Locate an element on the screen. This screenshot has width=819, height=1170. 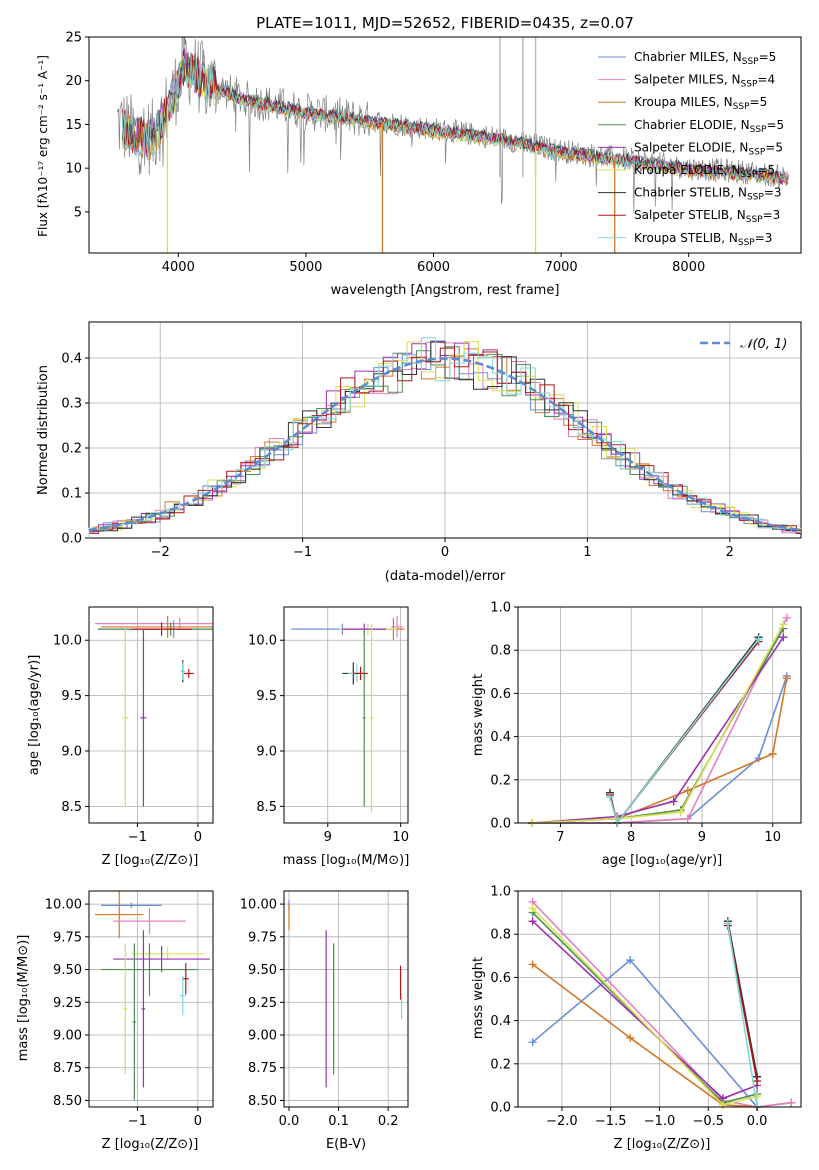
age-vs-mass-panel: 9 10 8.5 9.0 9.5 10.0 is located at coordinates (328, 725).